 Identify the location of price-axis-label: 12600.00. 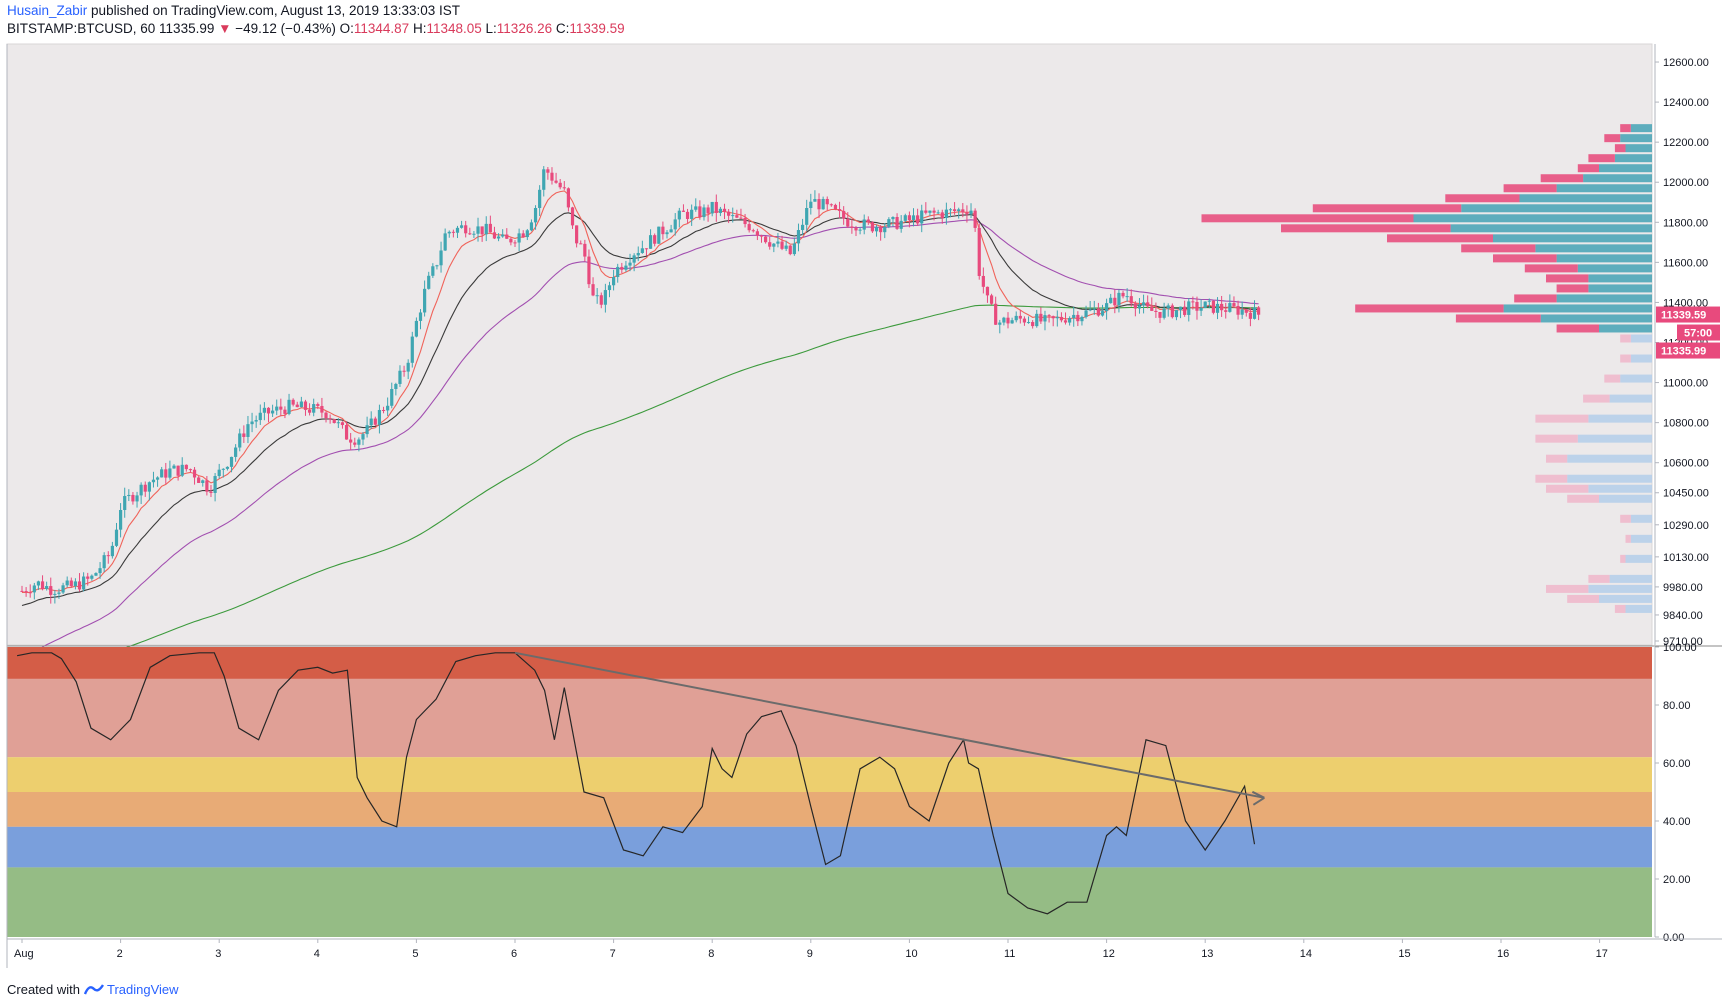
(1686, 63).